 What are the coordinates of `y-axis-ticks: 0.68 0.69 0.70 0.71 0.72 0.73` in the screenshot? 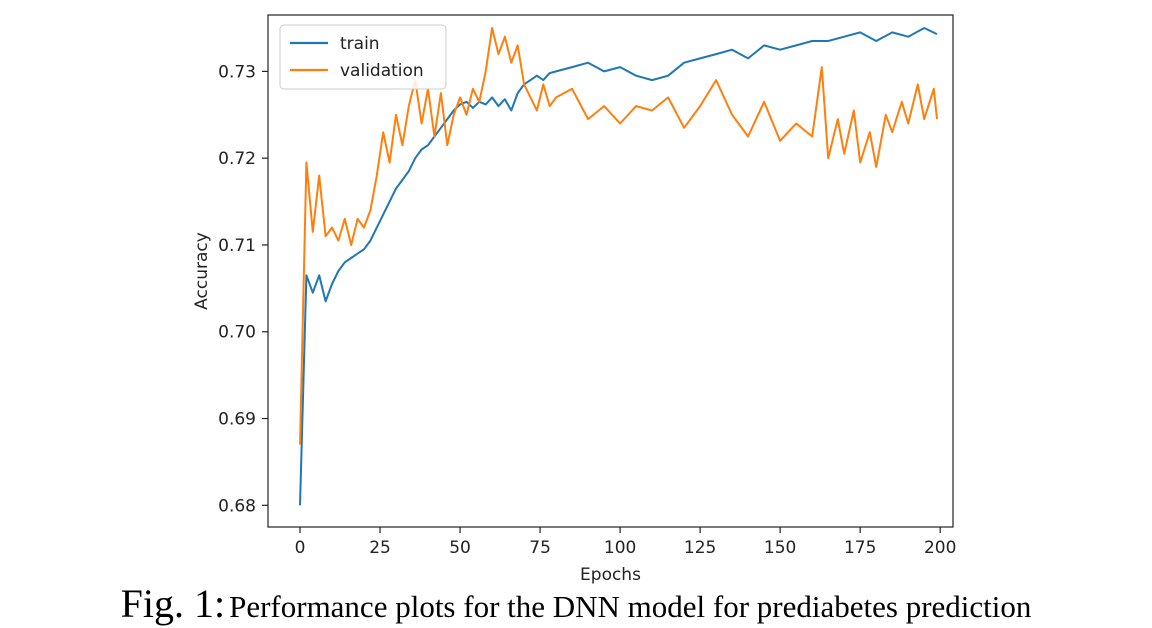 It's located at (243, 289).